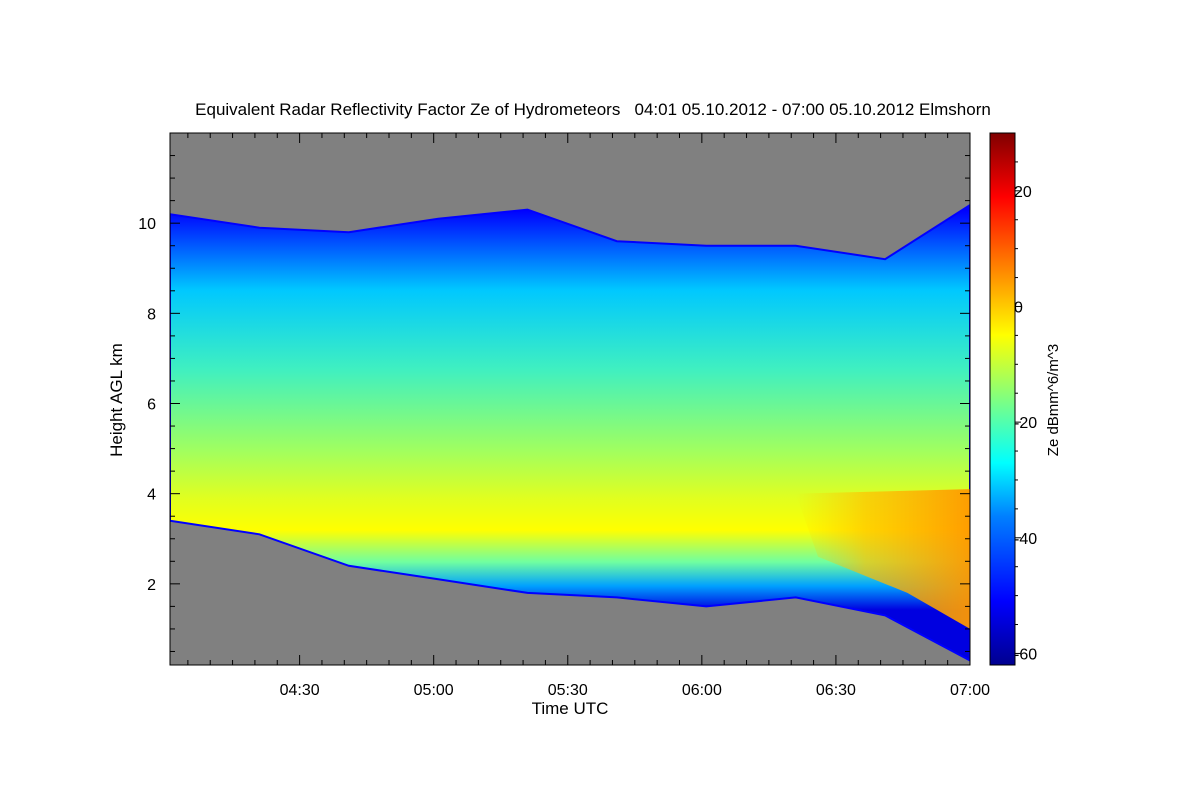  What do you see at coordinates (1025, 423) in the screenshot?
I see `colorbar-tick-label: -20` at bounding box center [1025, 423].